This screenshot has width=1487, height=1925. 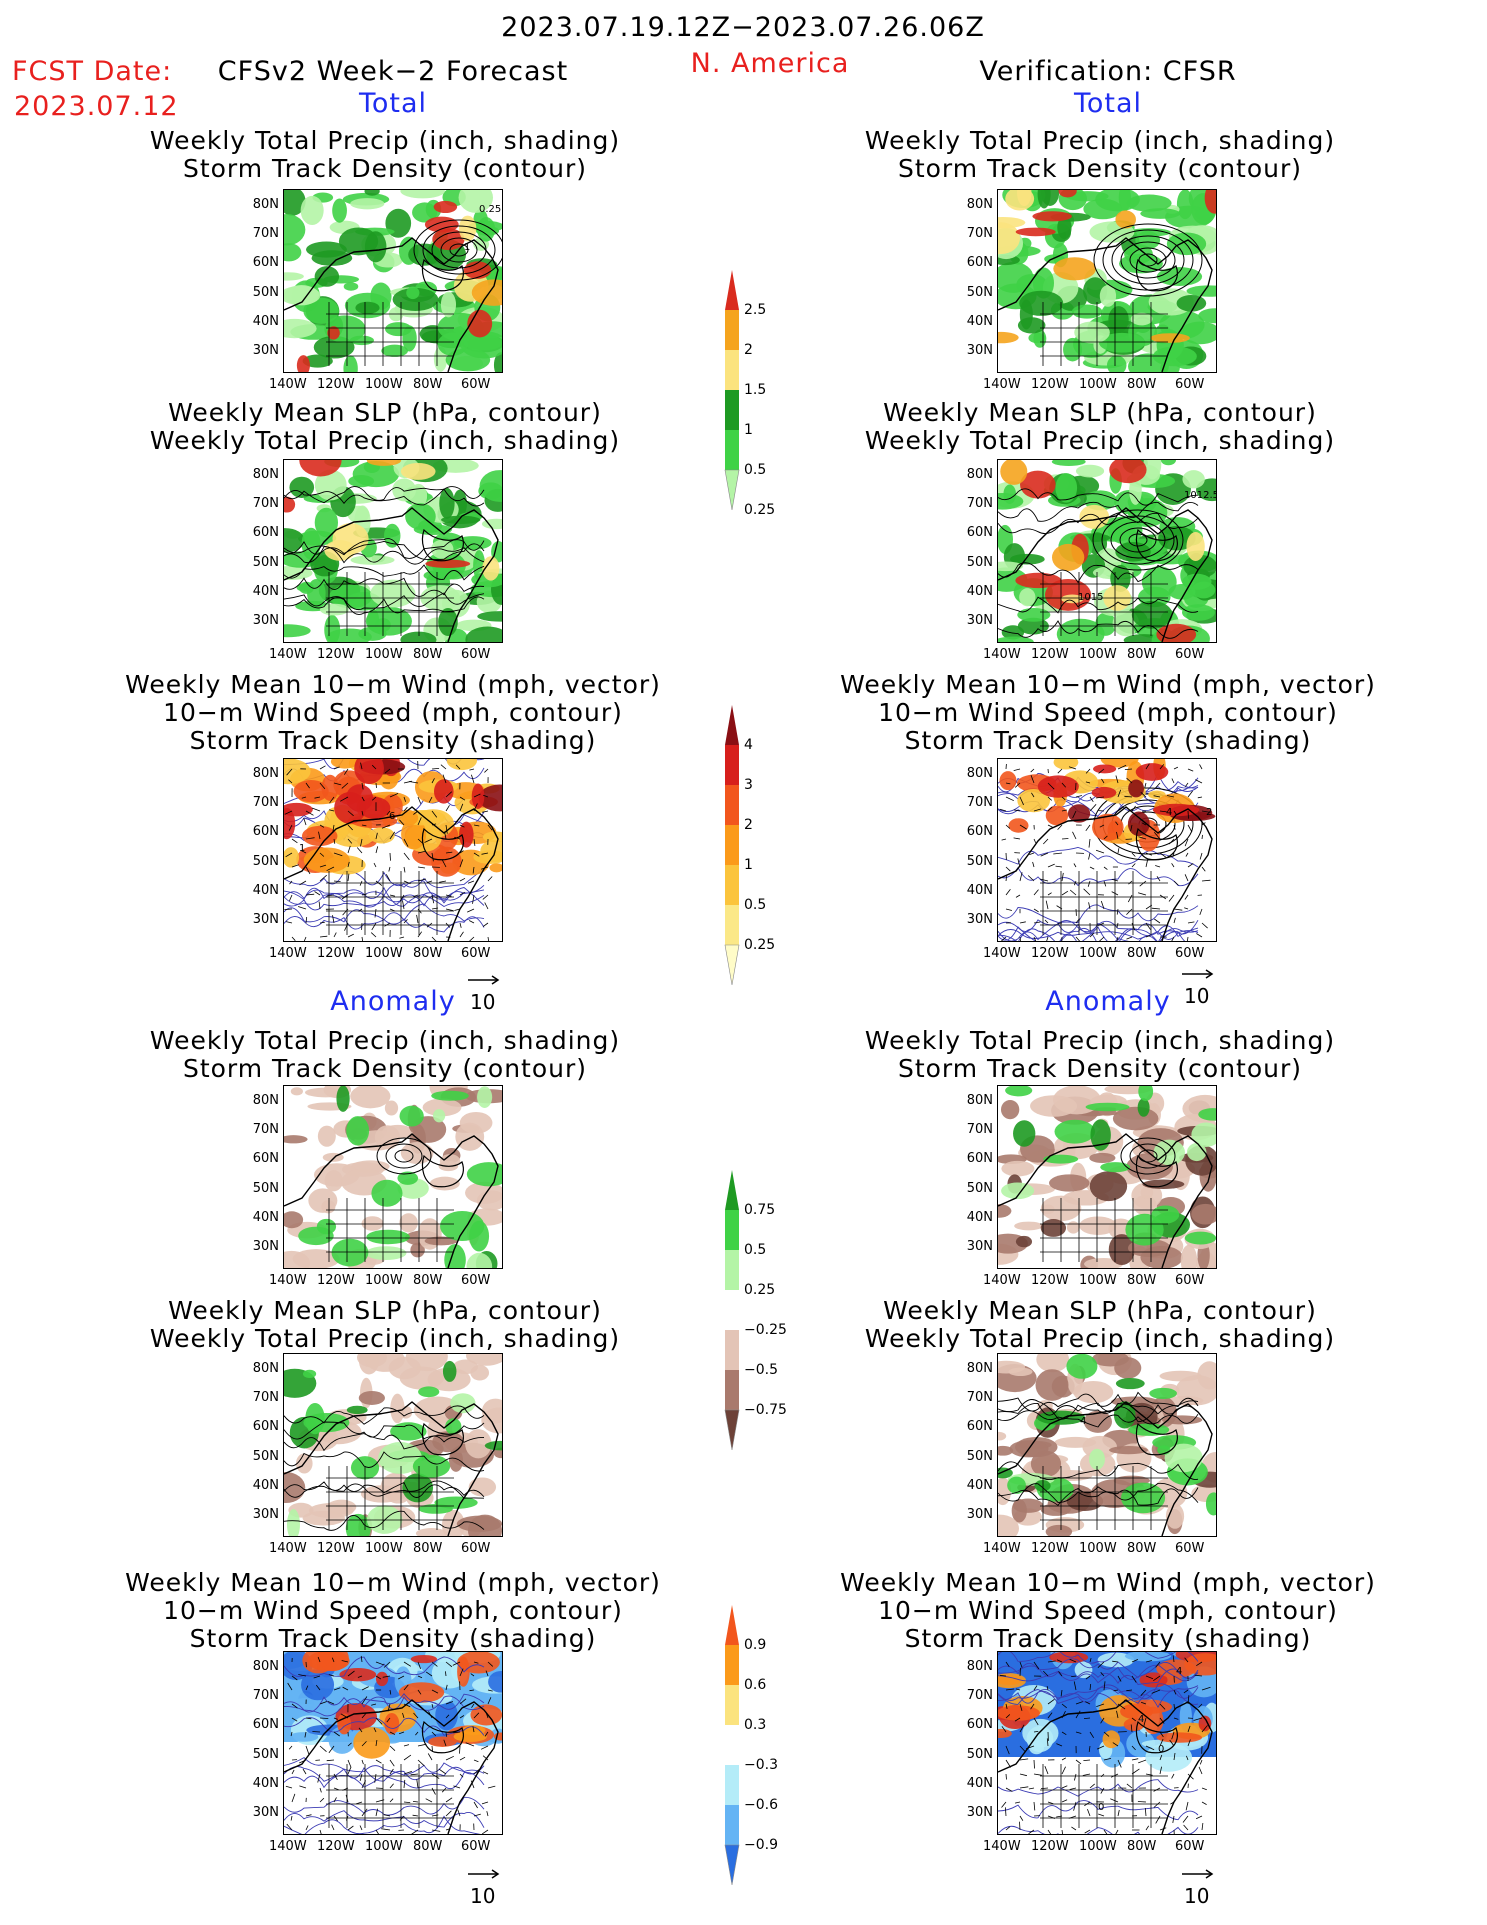 I want to click on title-line: Weekly Mean SLP (hPa, contour), so click(x=1100, y=1310).